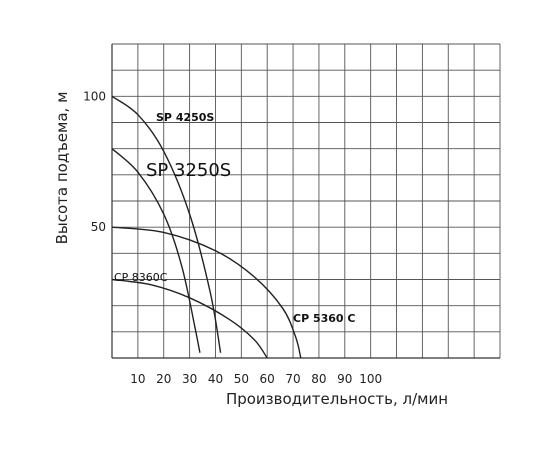 The image size is (550, 450). What do you see at coordinates (141, 277) in the screenshot?
I see `series-label-cp-8360c: CP 8360C` at bounding box center [141, 277].